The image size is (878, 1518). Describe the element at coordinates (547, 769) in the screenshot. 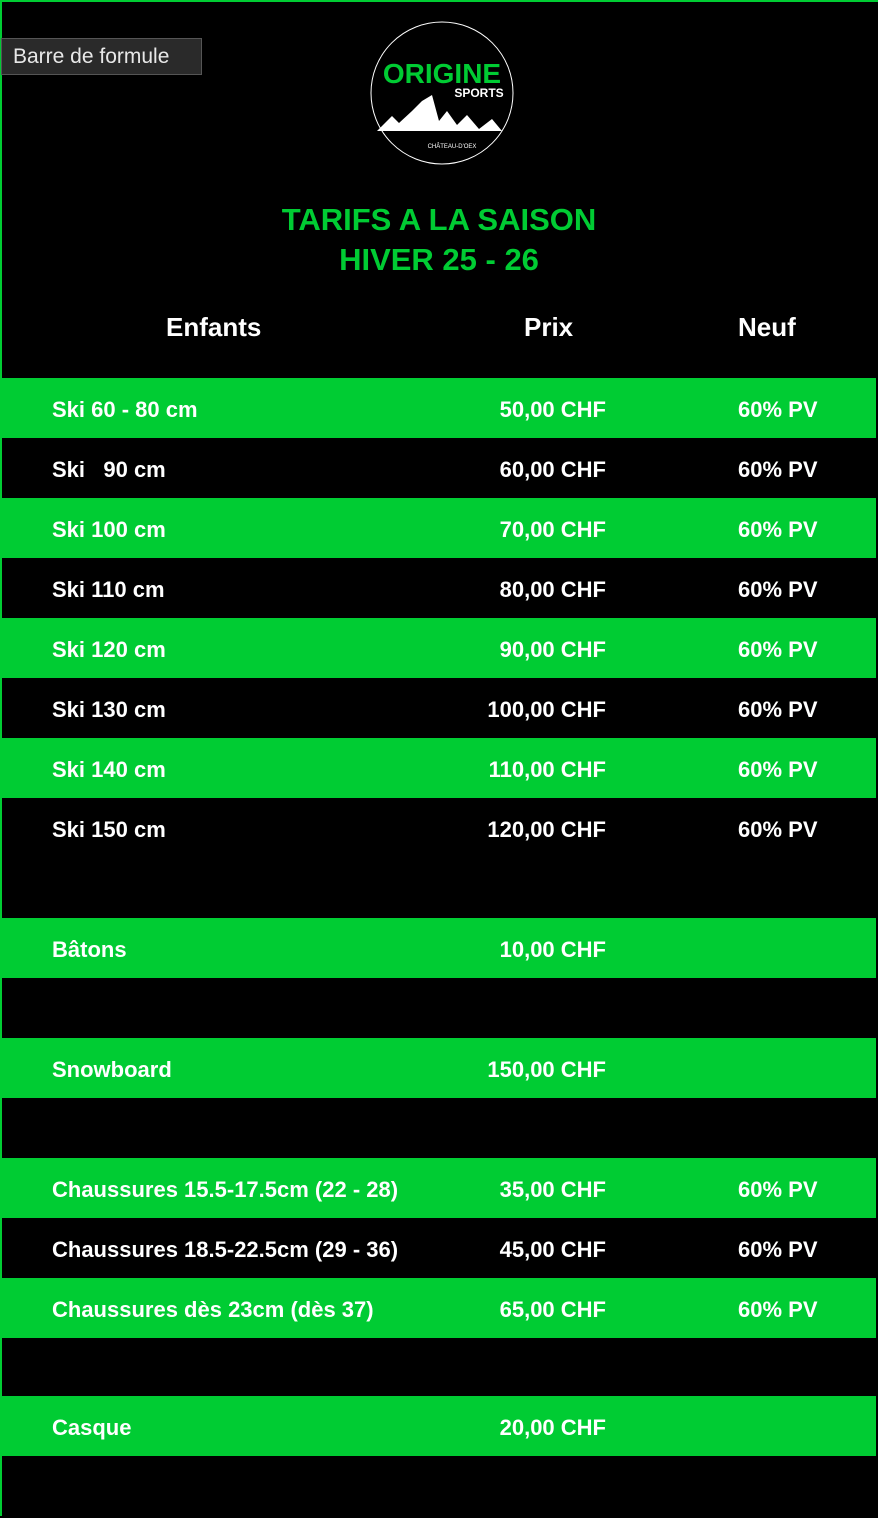

I see `item-price: 110,00 CHF` at that location.